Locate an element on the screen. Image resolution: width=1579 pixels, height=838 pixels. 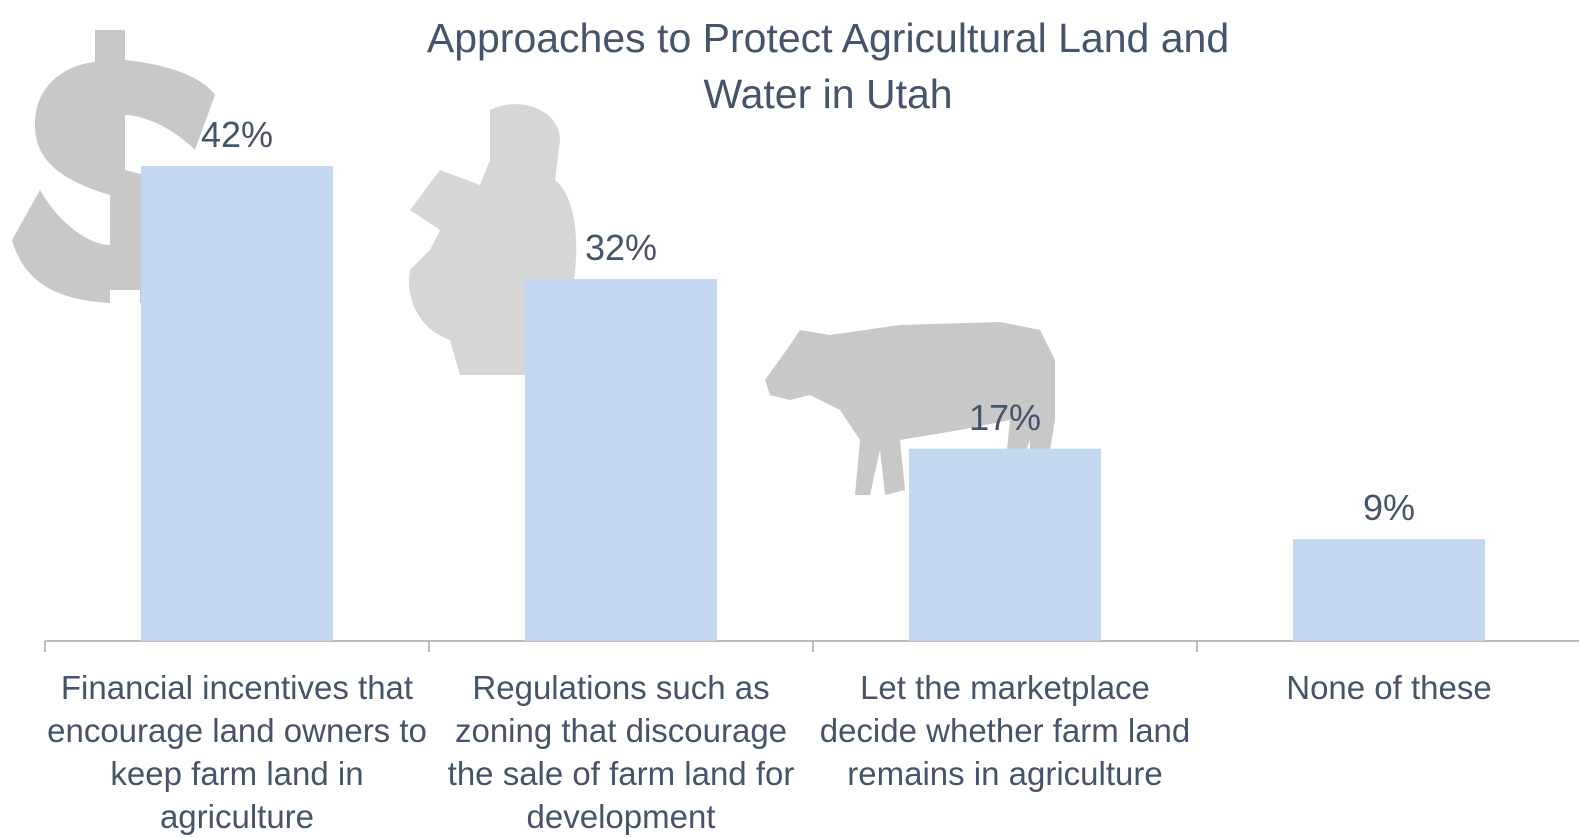
x-tick-label: None of these is located at coordinates (1389, 687).